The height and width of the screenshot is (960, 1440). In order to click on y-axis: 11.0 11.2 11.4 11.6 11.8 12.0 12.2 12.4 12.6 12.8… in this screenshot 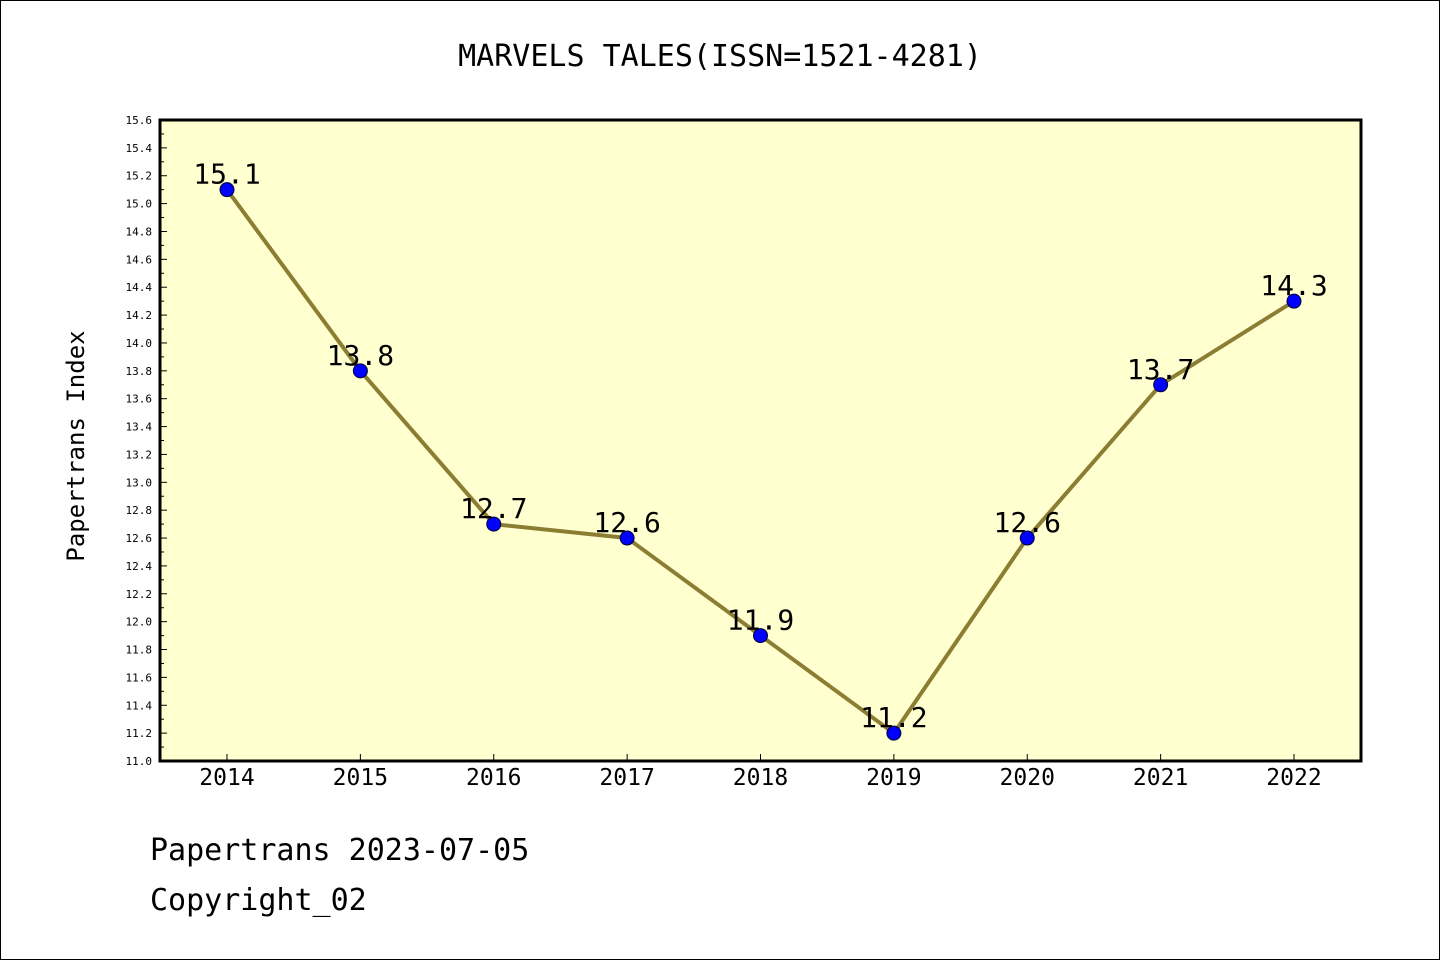, I will do `click(146, 441)`.